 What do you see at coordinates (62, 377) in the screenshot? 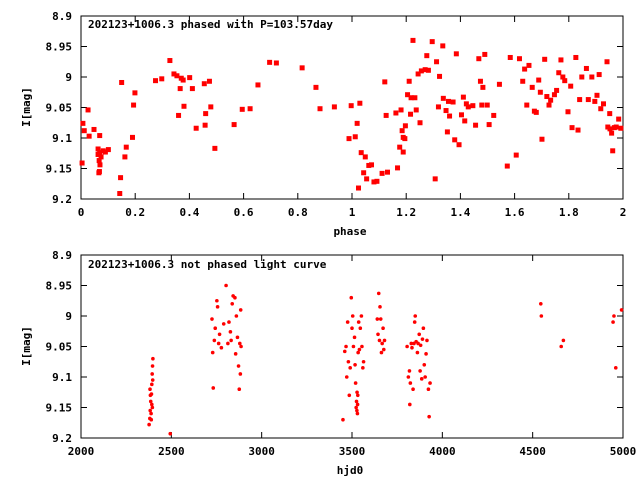
I see `y-tick-label: 9.1` at bounding box center [62, 377].